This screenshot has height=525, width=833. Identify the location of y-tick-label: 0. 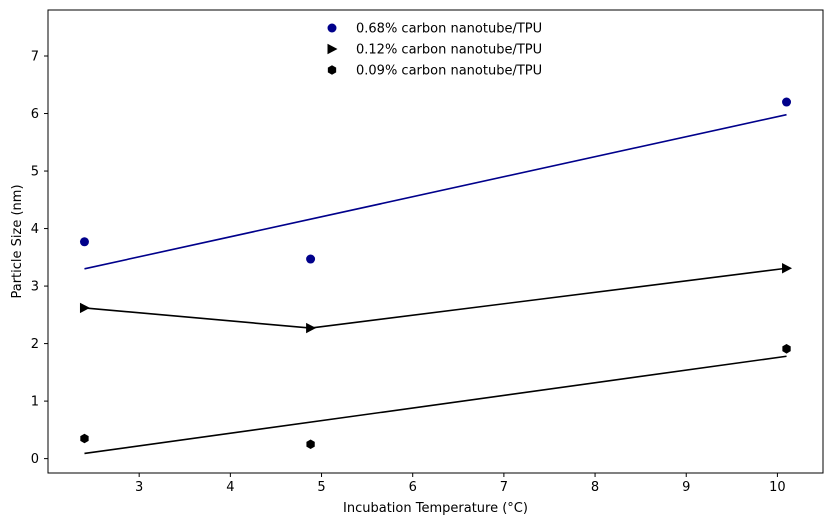
(35, 459).